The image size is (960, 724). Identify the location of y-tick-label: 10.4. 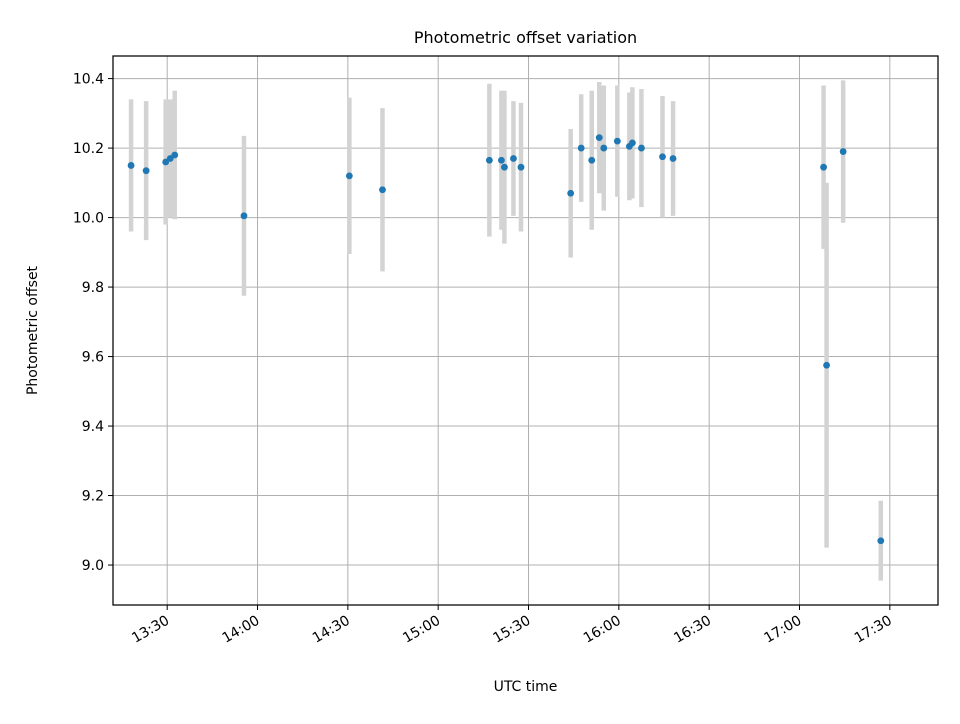
(88, 80).